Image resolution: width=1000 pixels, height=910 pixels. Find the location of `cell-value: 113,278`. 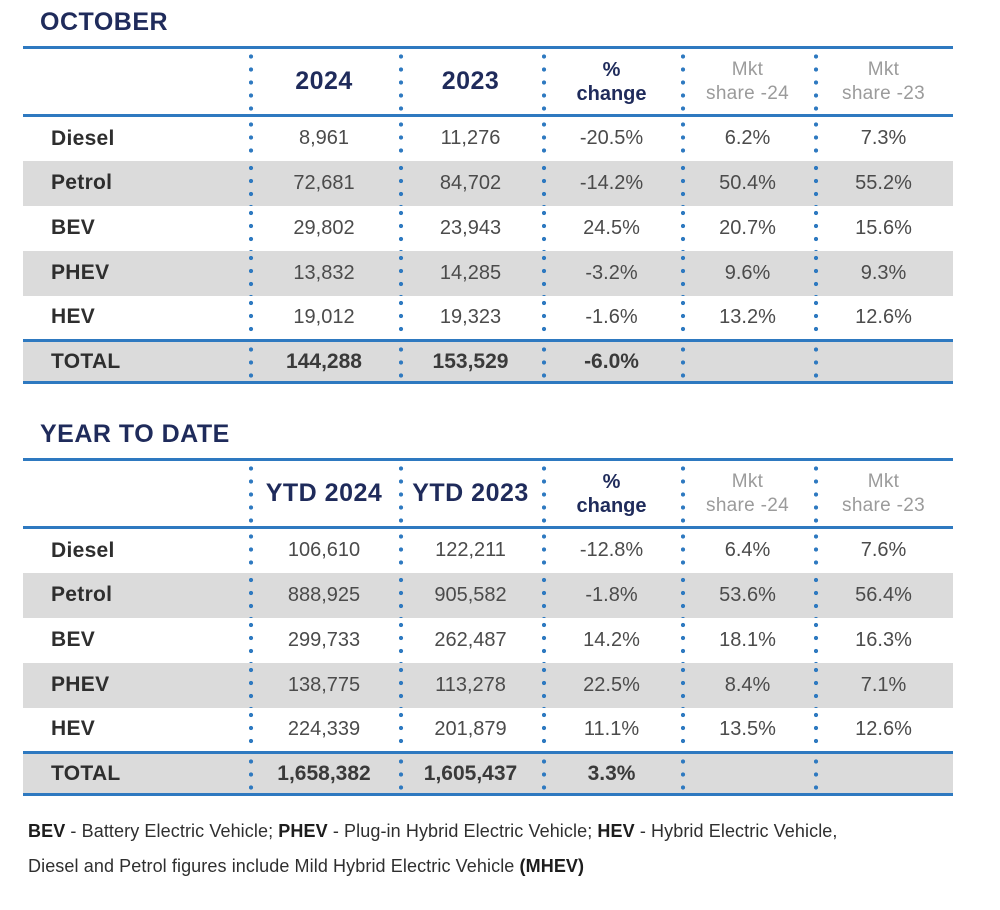

cell-value: 113,278 is located at coordinates (470, 685).